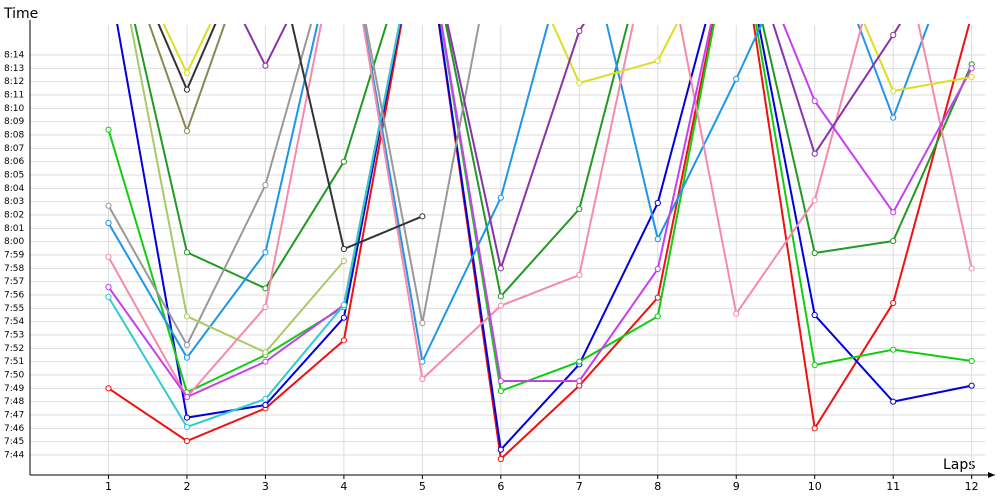  What do you see at coordinates (500, 486) in the screenshot?
I see `x-tick-label: 6` at bounding box center [500, 486].